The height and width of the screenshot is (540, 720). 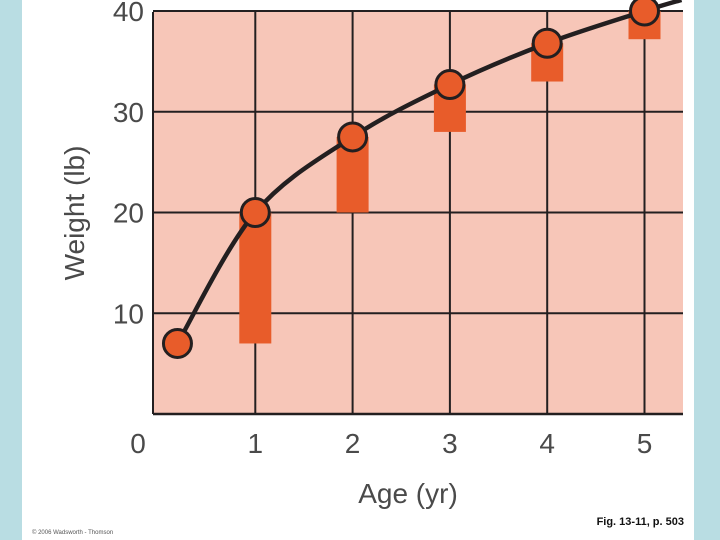 What do you see at coordinates (547, 443) in the screenshot?
I see `x-tick-label: 4` at bounding box center [547, 443].